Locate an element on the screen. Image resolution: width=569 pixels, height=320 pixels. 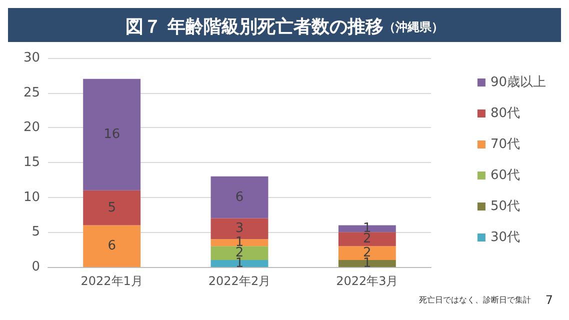
data-label: 1 is located at coordinates (367, 264).